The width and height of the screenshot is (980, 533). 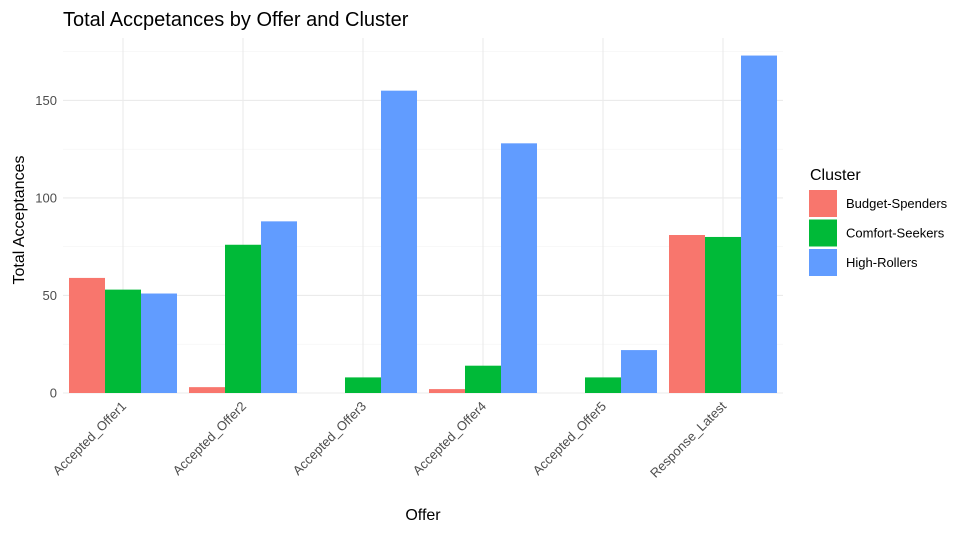 What do you see at coordinates (835, 175) in the screenshot?
I see `legend-title: Cluster` at bounding box center [835, 175].